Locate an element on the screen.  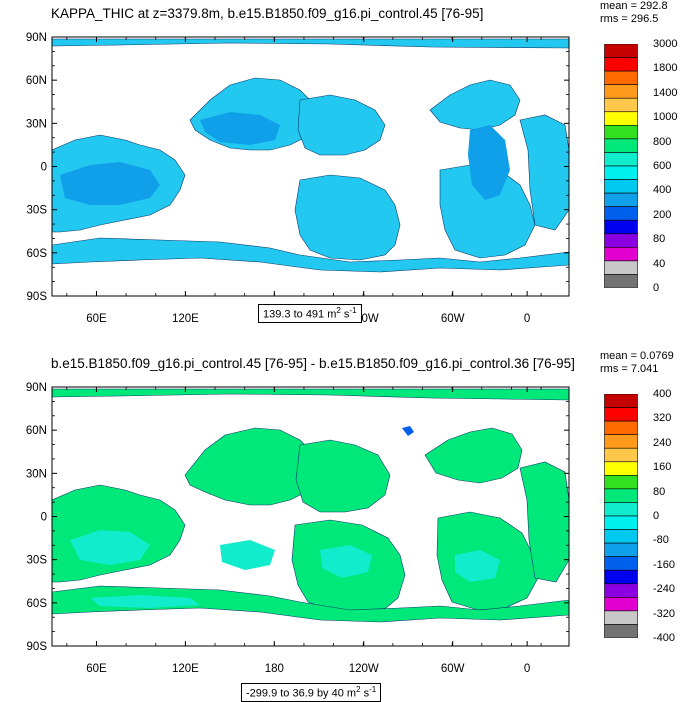
colorbar-label: 40 is located at coordinates (659, 263).